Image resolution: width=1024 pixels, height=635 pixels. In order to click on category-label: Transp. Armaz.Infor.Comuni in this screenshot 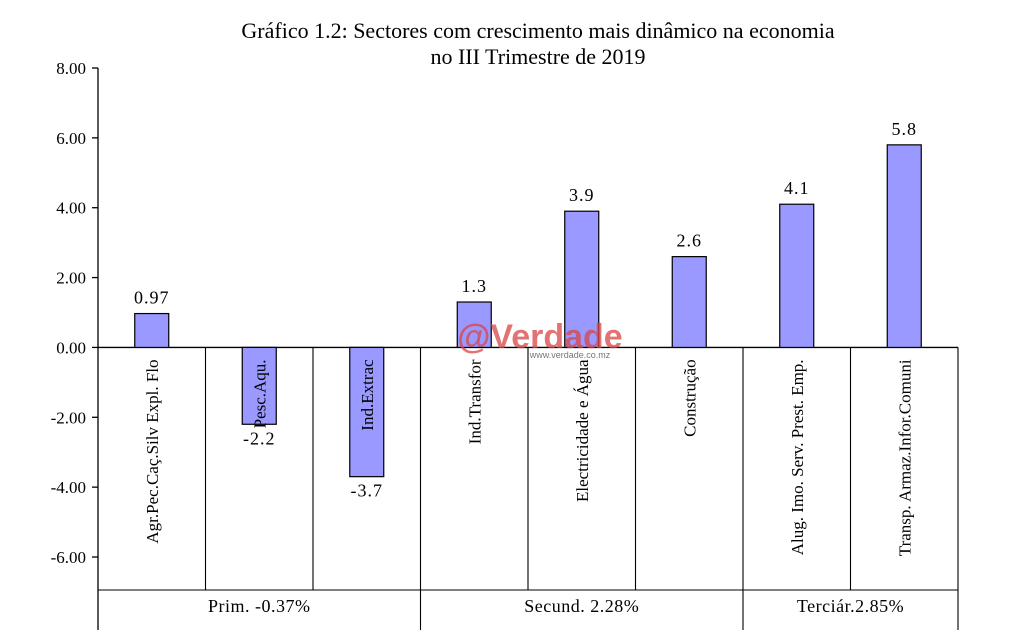, I will do `click(904, 457)`.